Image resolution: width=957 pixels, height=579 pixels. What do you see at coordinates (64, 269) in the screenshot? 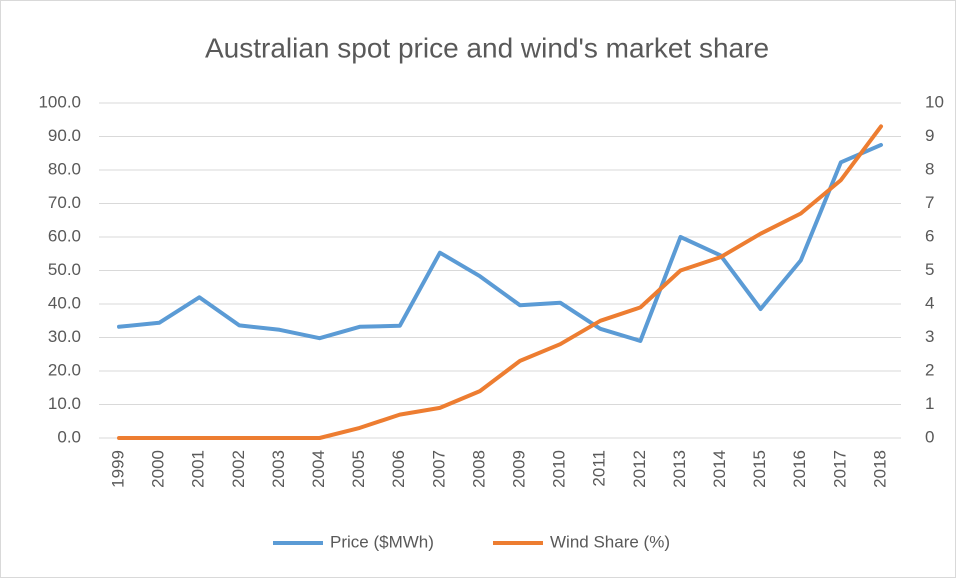
I see `y-tick-label: 50.0` at bounding box center [64, 269].